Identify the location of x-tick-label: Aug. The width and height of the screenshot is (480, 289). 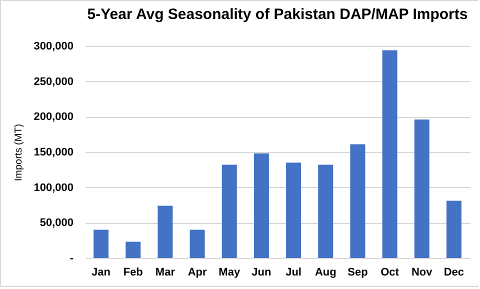
(325, 272).